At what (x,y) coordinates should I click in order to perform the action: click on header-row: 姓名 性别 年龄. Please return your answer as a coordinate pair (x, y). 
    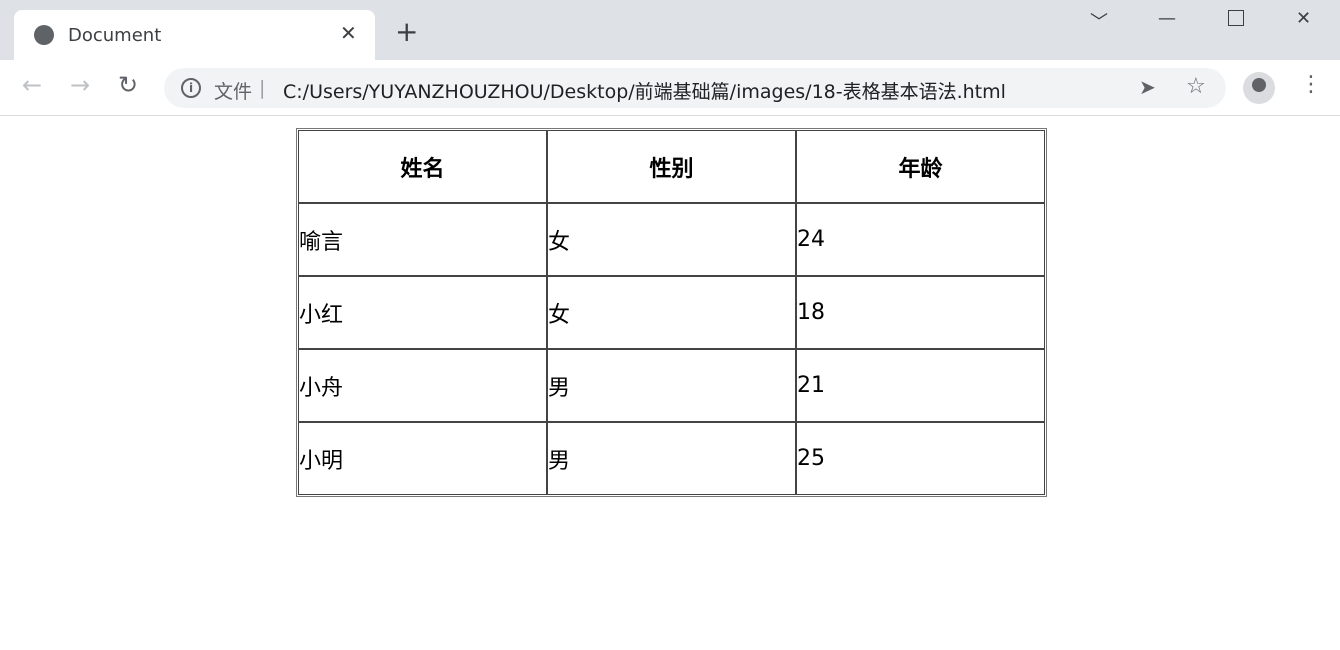
    Looking at the image, I should click on (671, 166).